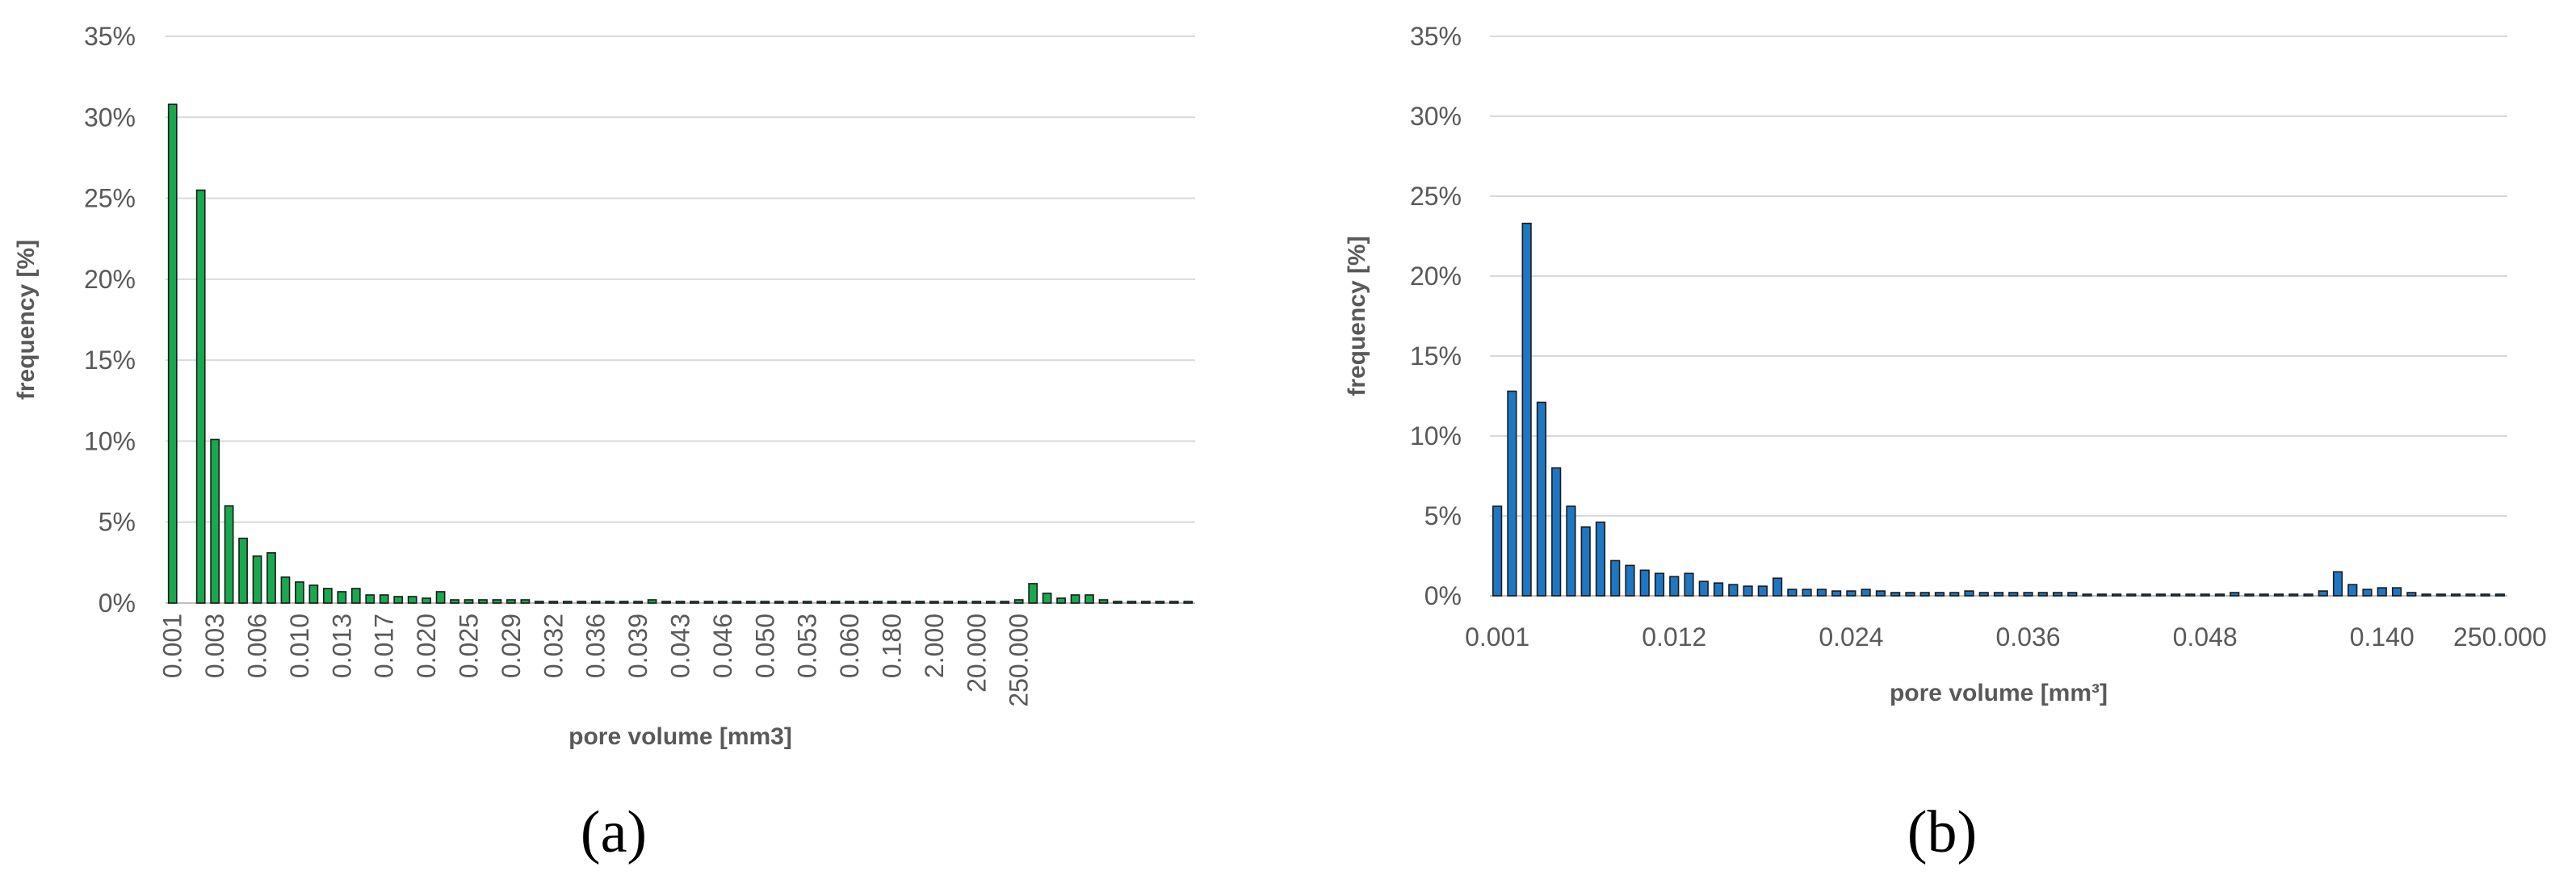 This screenshot has width=2576, height=884. What do you see at coordinates (1999, 693) in the screenshot?
I see `x-axis-title-b: pore volume [mm³]` at bounding box center [1999, 693].